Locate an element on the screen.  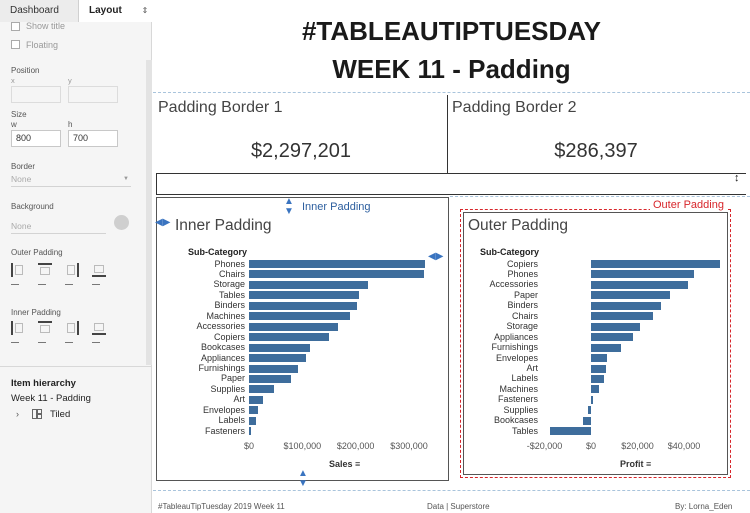
panel-scrollbar is located at coordinates (149, 212).